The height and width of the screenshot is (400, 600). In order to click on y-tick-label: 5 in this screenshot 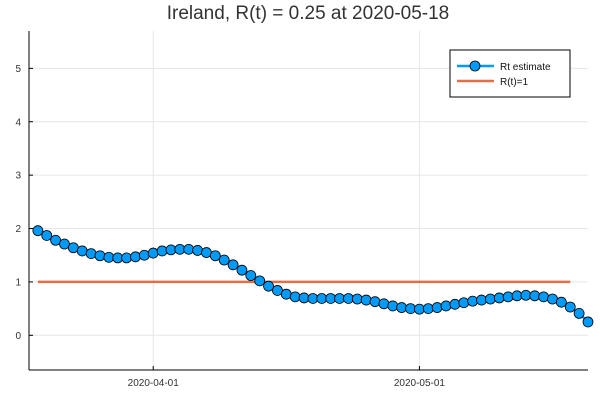, I will do `click(18, 69)`.